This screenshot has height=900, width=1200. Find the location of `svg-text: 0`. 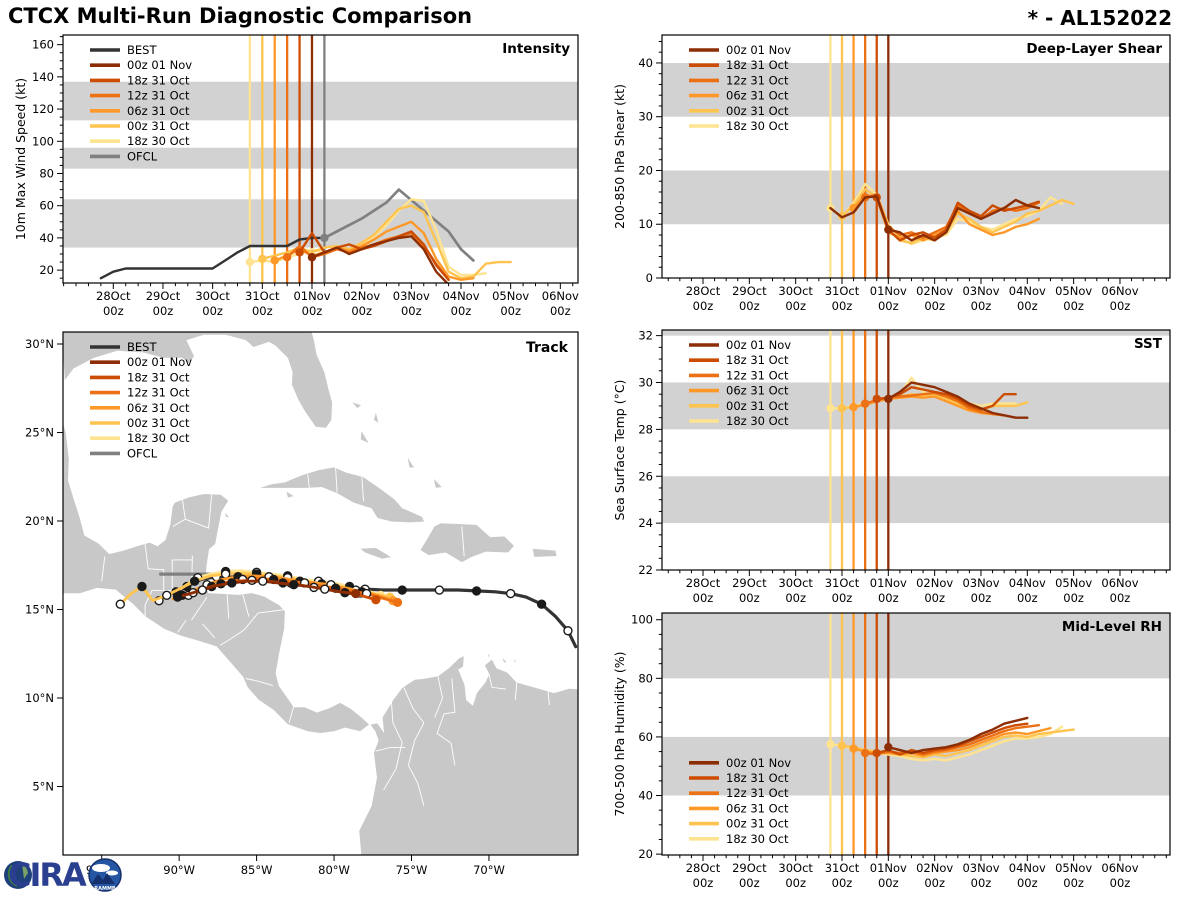

svg-text: 0 is located at coordinates (649, 278).